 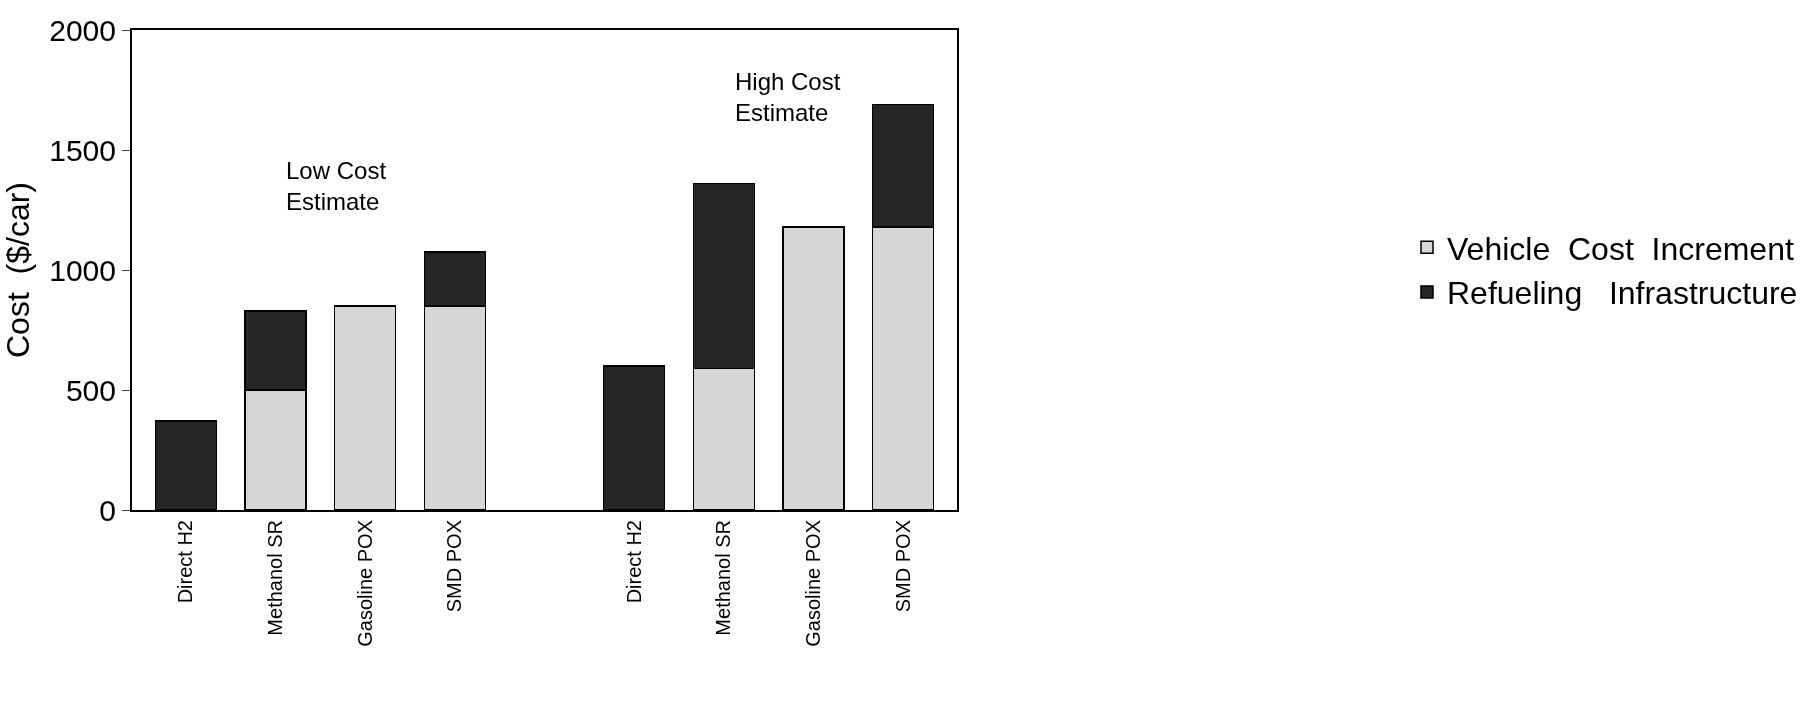 I want to click on y-tick-label: 2000, so click(x=82, y=30).